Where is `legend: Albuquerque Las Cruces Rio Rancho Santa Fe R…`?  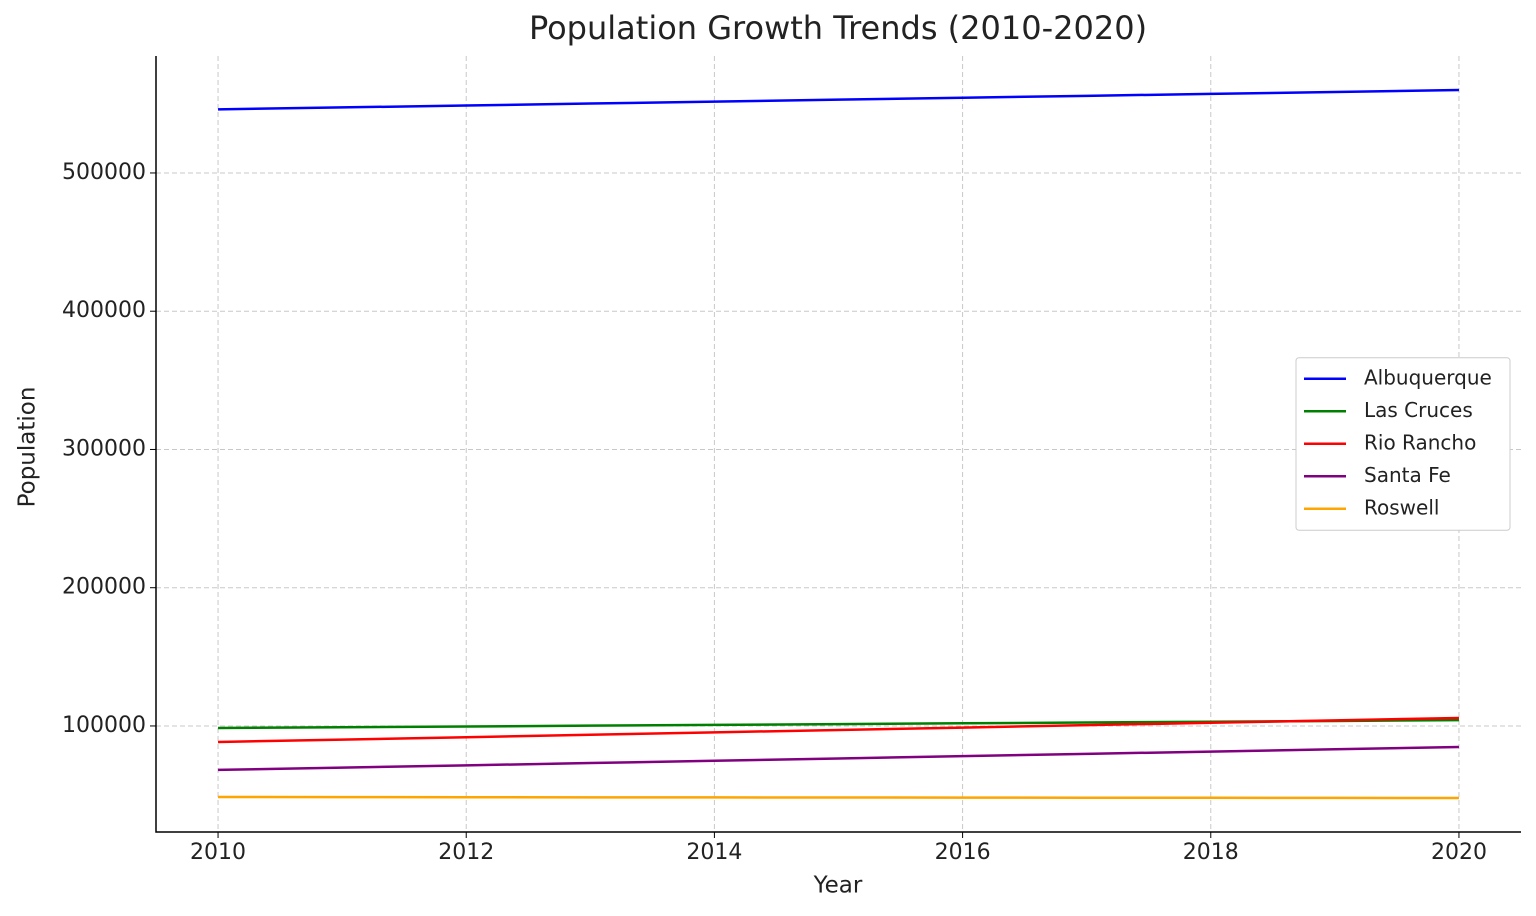
legend: Albuquerque Las Cruces Rio Rancho Santa Fe R… is located at coordinates (1403, 444).